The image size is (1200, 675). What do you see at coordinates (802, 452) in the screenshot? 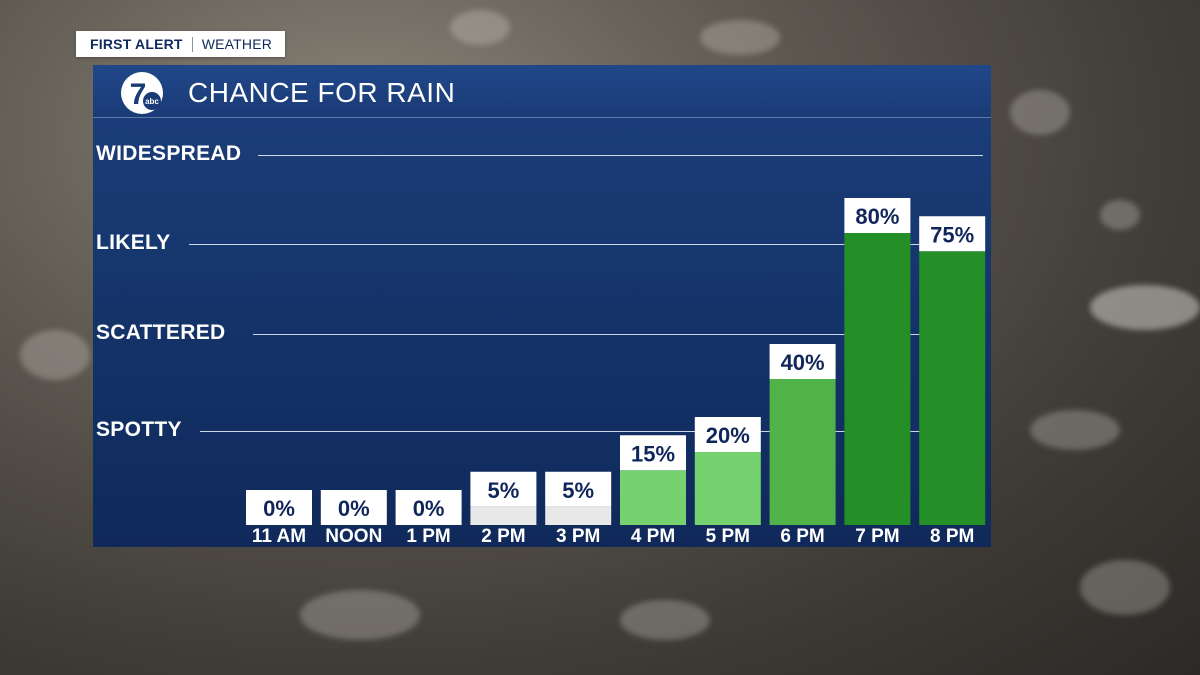
I see `bar-6-pm` at bounding box center [802, 452].